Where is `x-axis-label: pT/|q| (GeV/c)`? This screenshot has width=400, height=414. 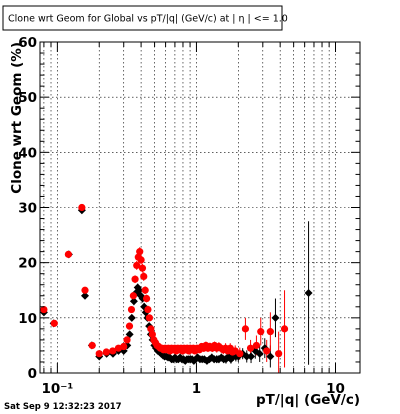 x-axis-label: pT/|q| (GeV/c) is located at coordinates (308, 400).